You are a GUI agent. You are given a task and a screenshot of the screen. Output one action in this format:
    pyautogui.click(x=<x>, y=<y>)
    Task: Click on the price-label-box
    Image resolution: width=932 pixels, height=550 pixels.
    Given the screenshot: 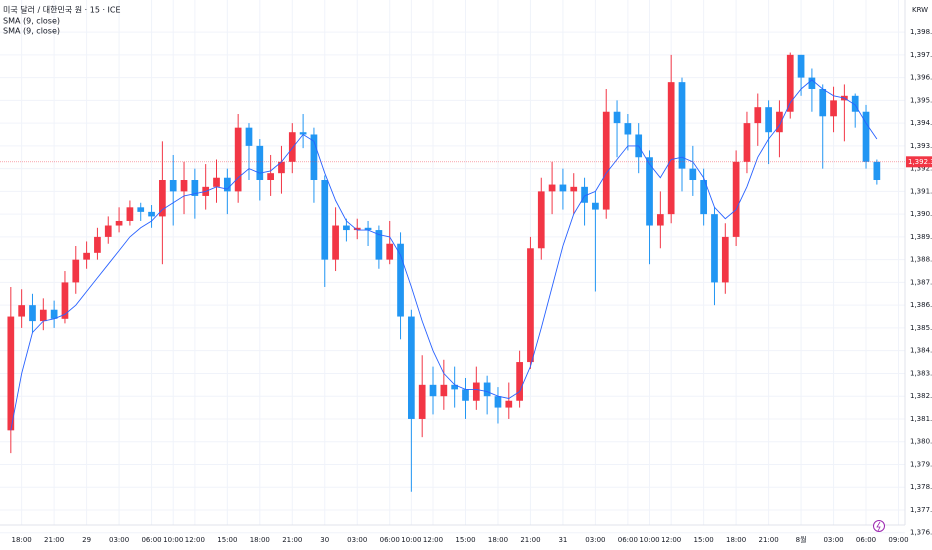 What is the action you would take?
    pyautogui.click(x=919, y=162)
    